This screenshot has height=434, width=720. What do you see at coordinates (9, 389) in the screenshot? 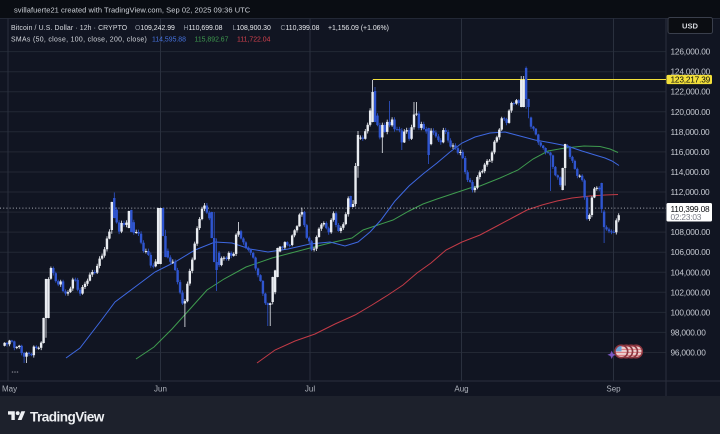
I see `svg-text: May` at bounding box center [9, 389].